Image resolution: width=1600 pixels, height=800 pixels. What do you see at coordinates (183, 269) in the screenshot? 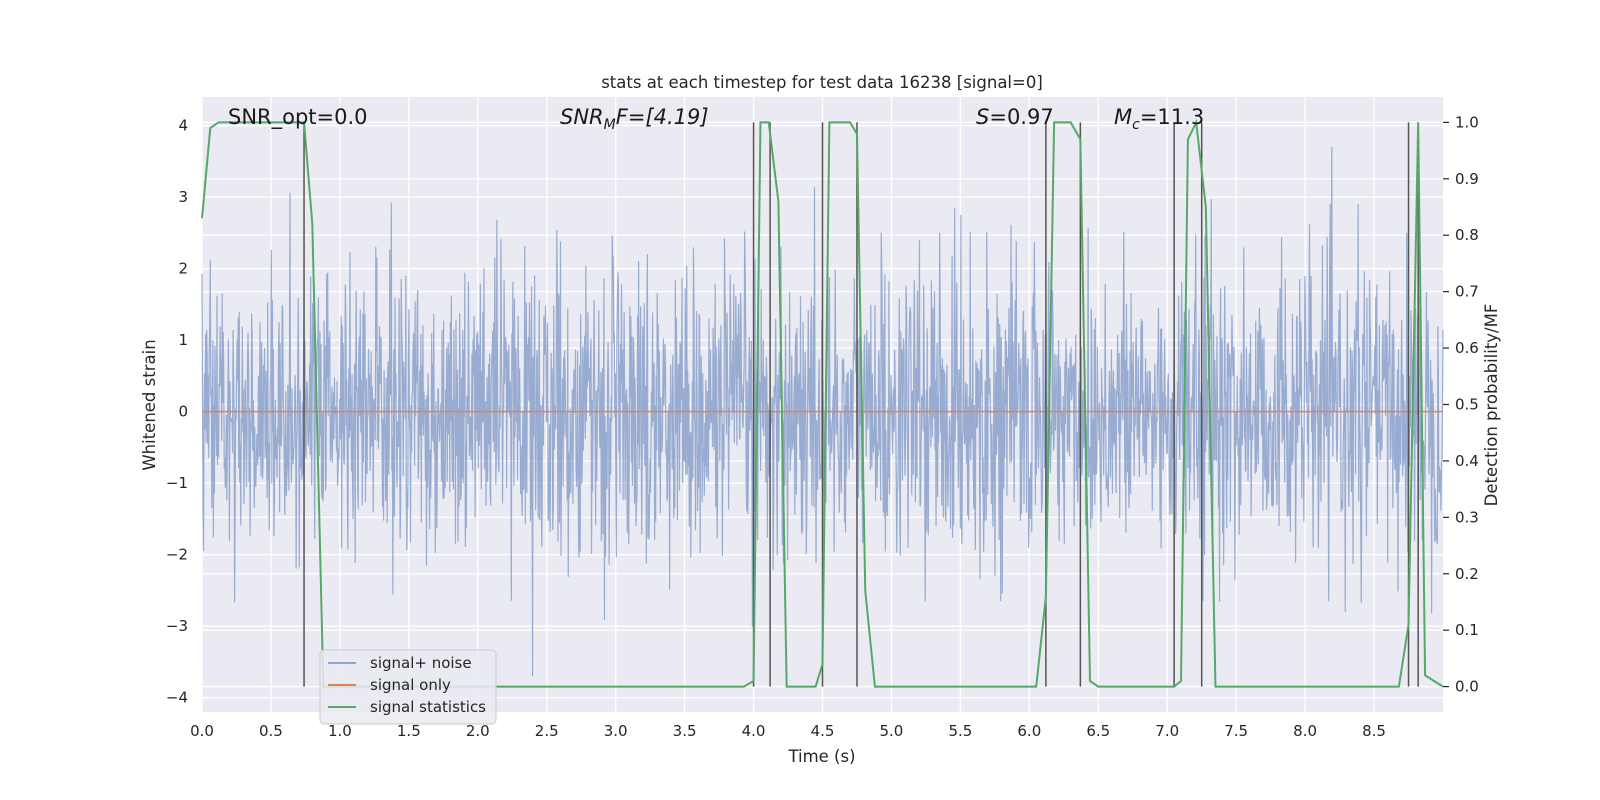
I see `y-left-tick-label: 2` at bounding box center [183, 269].